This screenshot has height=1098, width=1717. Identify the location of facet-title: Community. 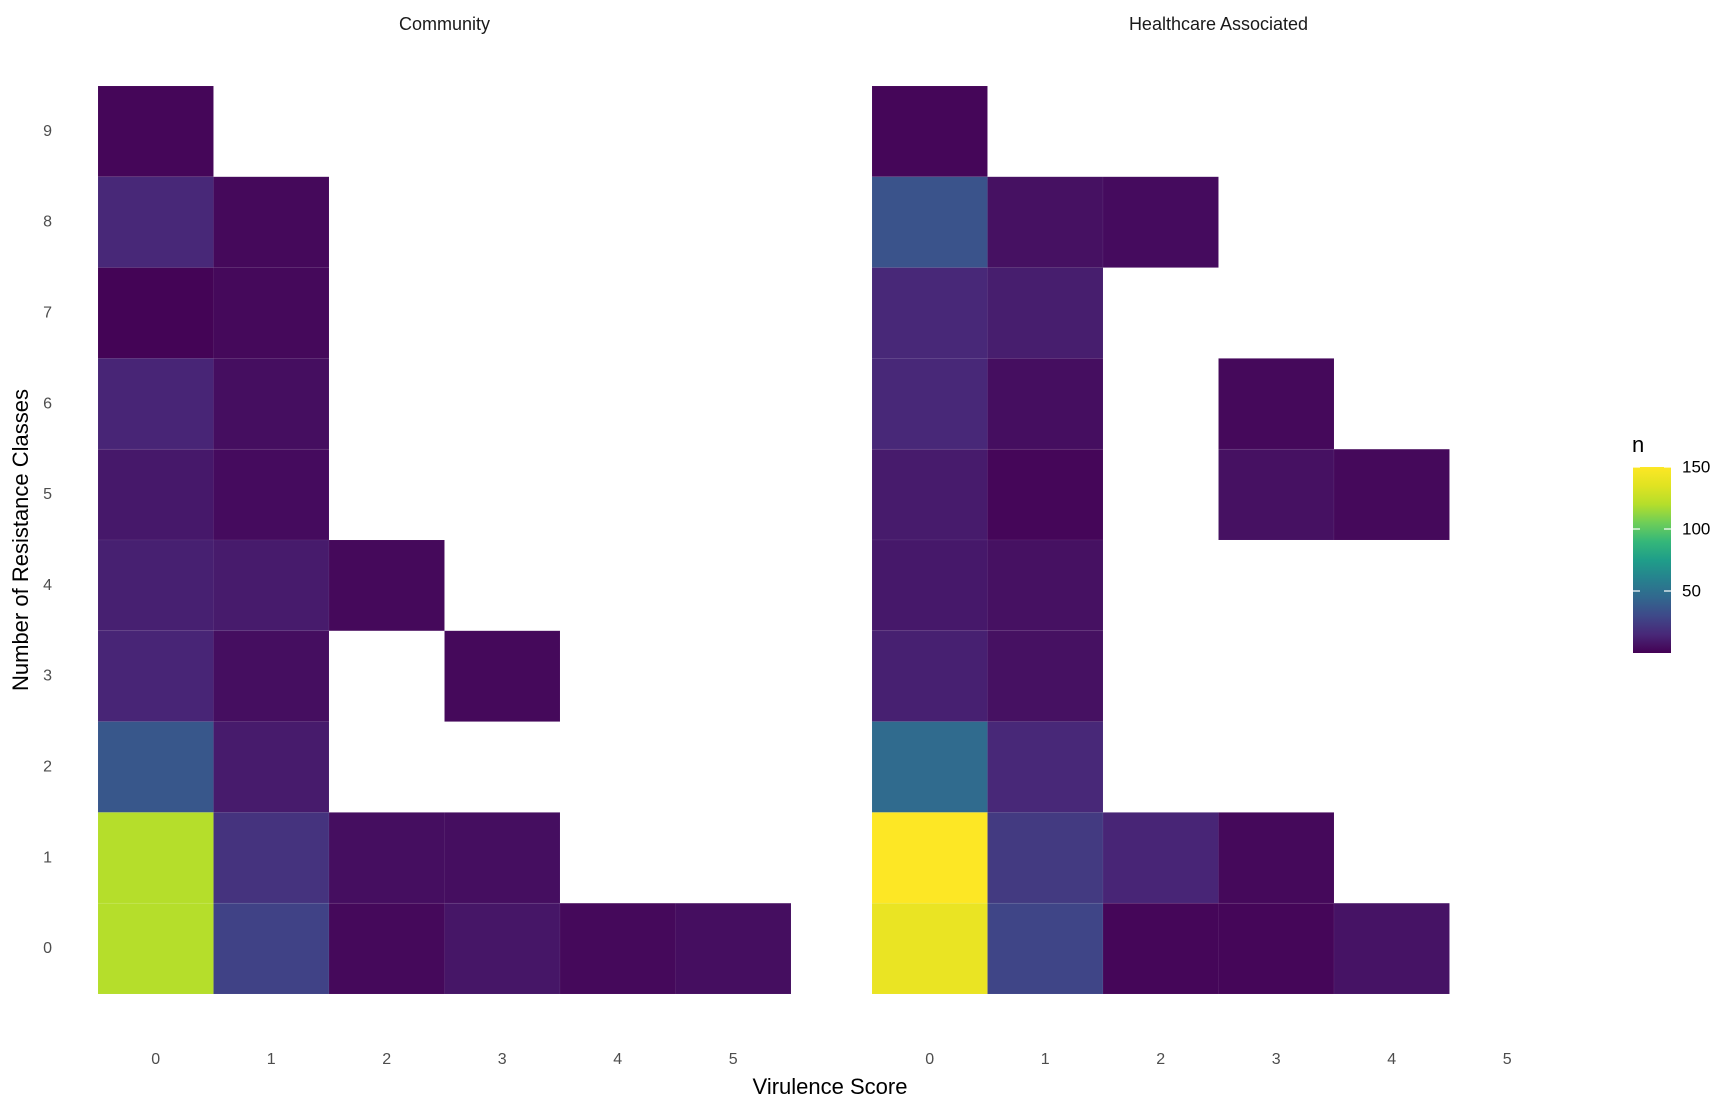
(444, 24).